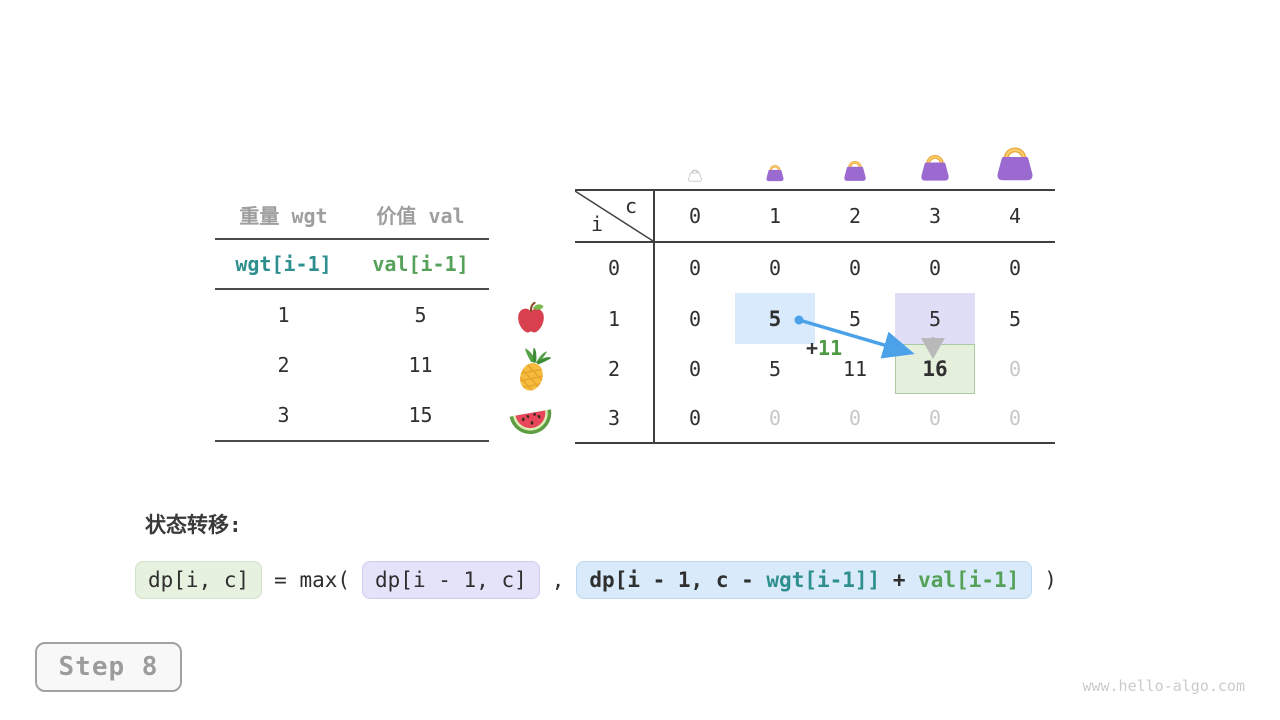  What do you see at coordinates (695, 369) in the screenshot?
I see `dp-cell-2-0: 0` at bounding box center [695, 369].